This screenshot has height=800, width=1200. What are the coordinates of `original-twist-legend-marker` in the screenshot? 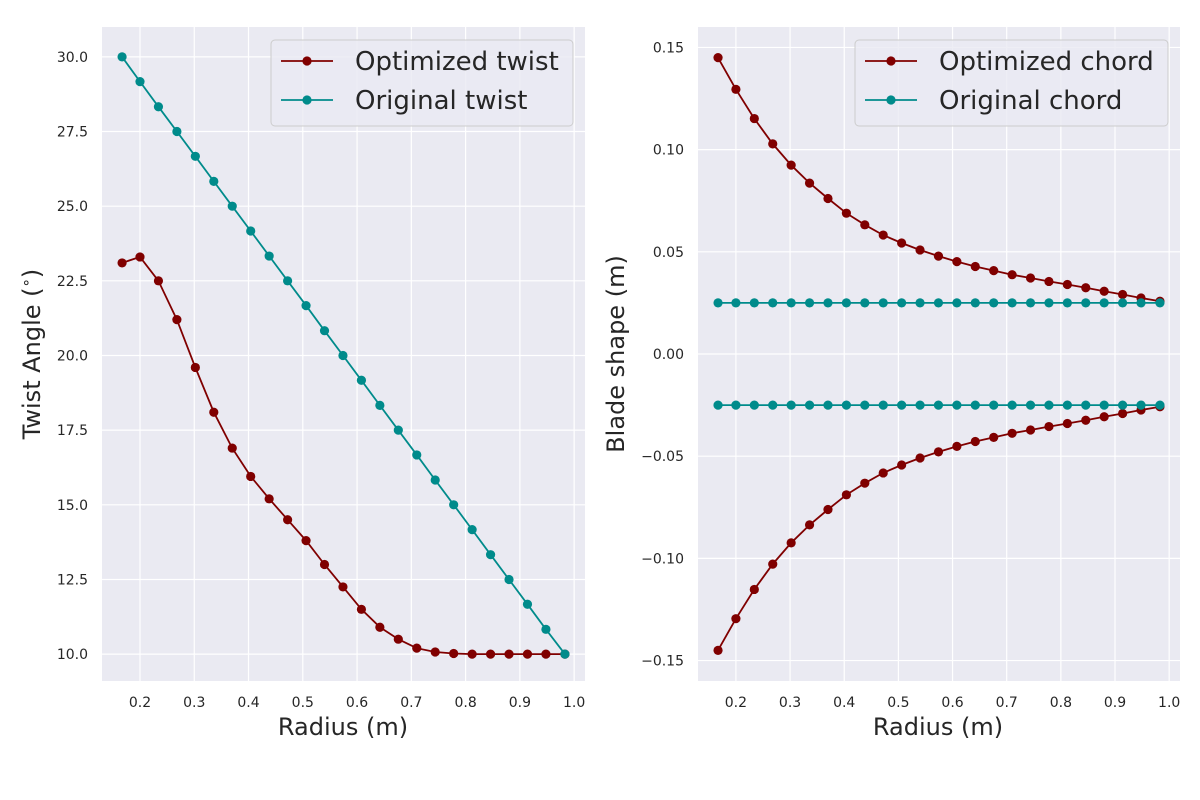 It's located at (307, 100).